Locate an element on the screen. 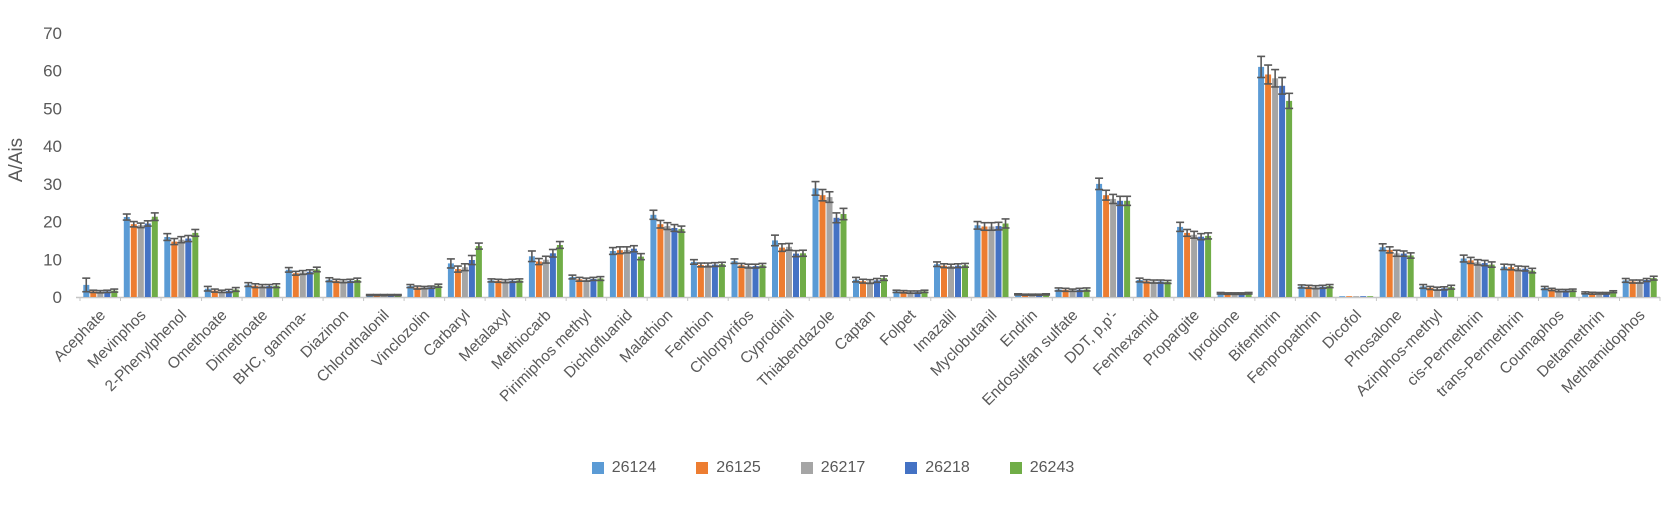  y-tick-label: 0 is located at coordinates (57, 297).